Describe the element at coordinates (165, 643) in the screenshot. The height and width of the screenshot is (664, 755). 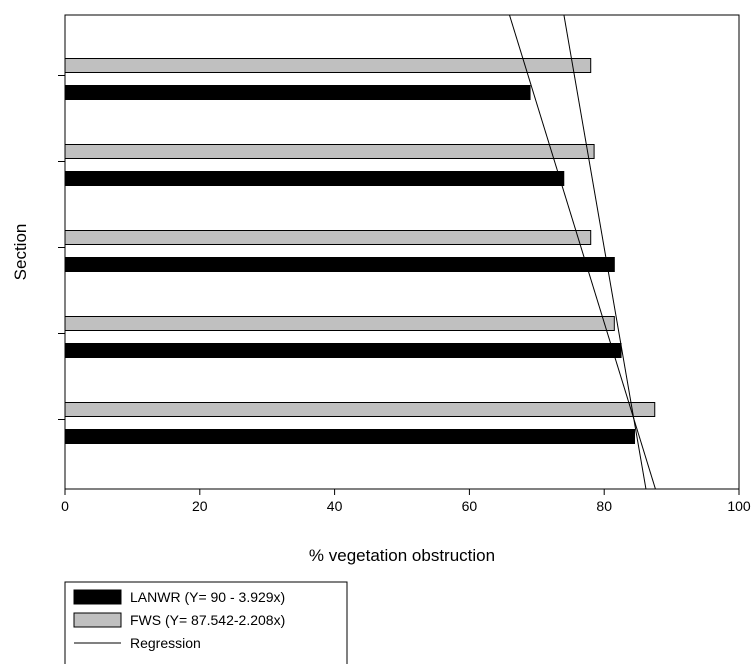
I see `legend-label-regression: Regression` at that location.